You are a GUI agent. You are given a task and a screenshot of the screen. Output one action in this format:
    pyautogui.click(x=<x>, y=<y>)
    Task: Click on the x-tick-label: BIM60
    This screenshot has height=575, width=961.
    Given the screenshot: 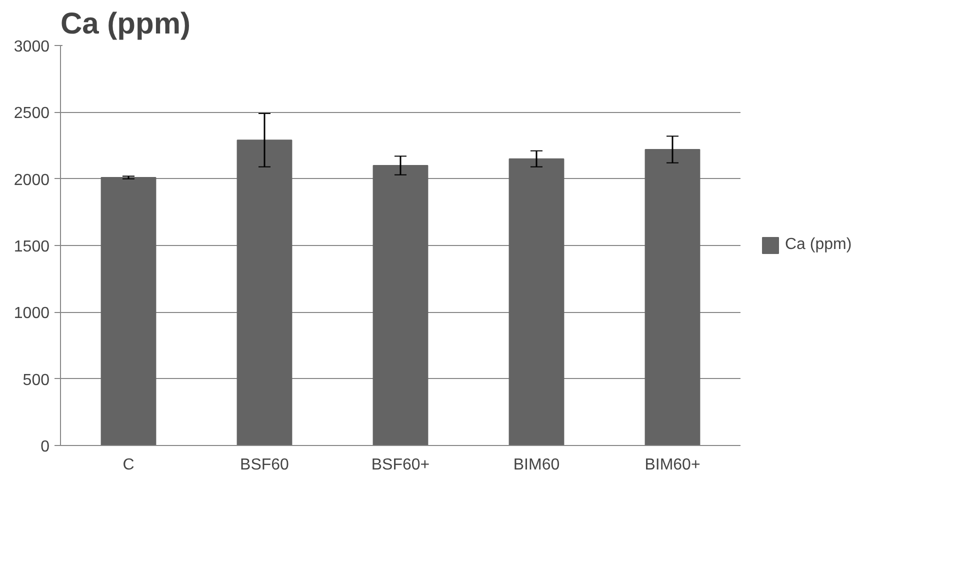 What is the action you would take?
    pyautogui.click(x=536, y=465)
    